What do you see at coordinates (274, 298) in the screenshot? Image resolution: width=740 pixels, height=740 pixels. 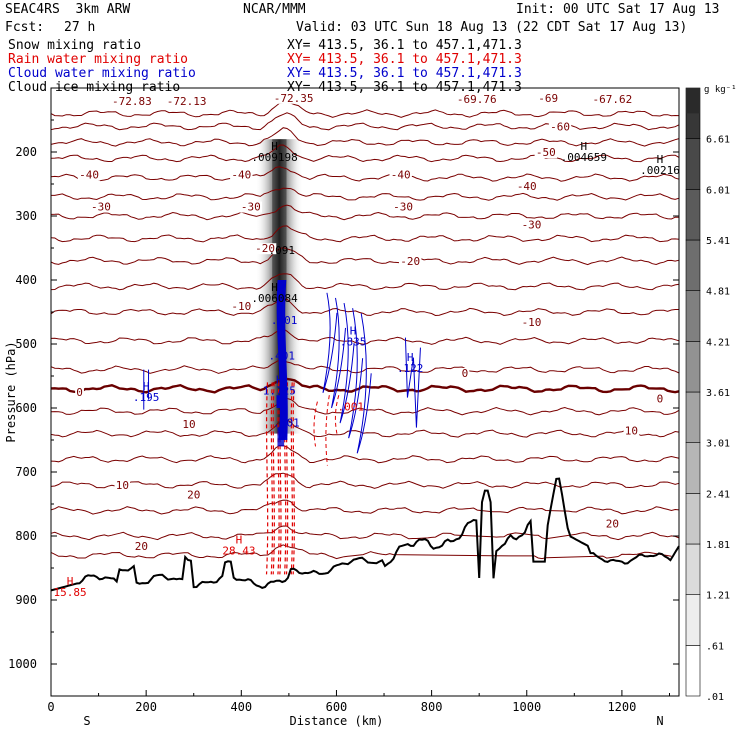 I see `extremum-value: .006084` at bounding box center [274, 298].